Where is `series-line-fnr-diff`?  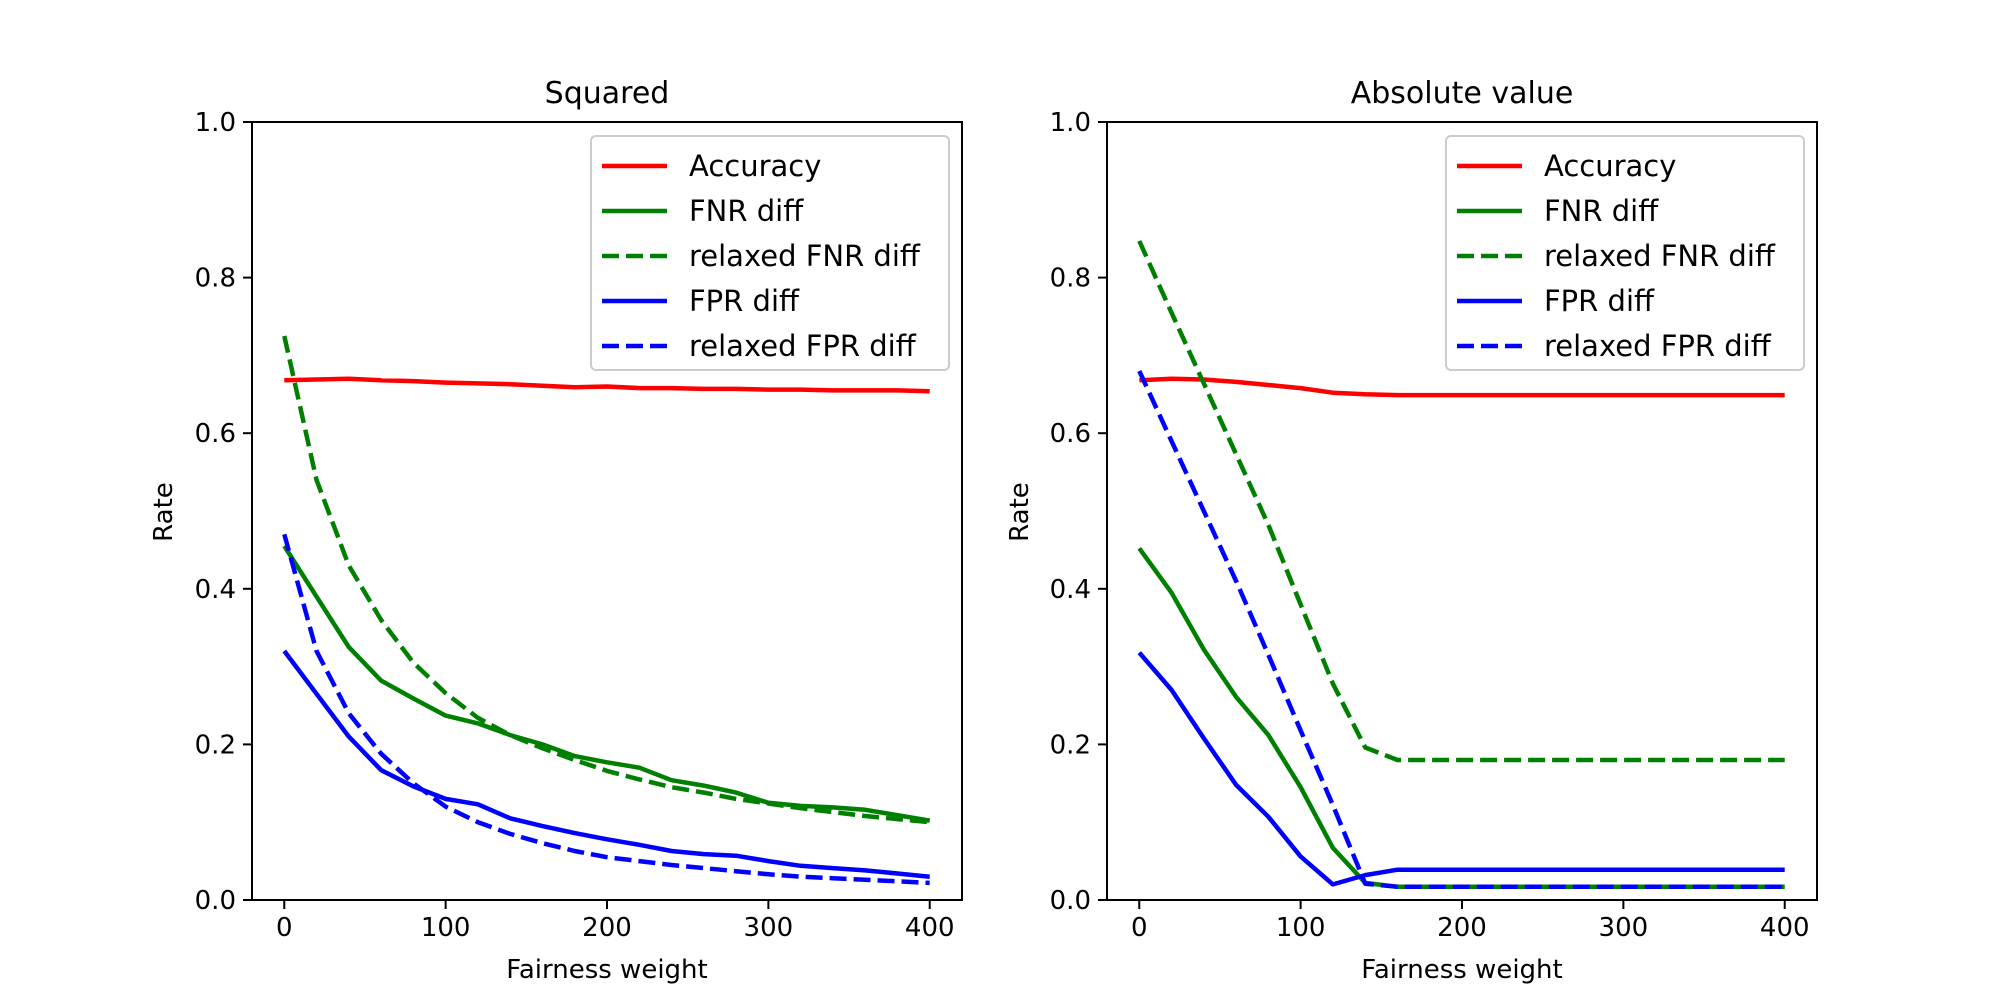 series-line-fnr-diff is located at coordinates (606, 683).